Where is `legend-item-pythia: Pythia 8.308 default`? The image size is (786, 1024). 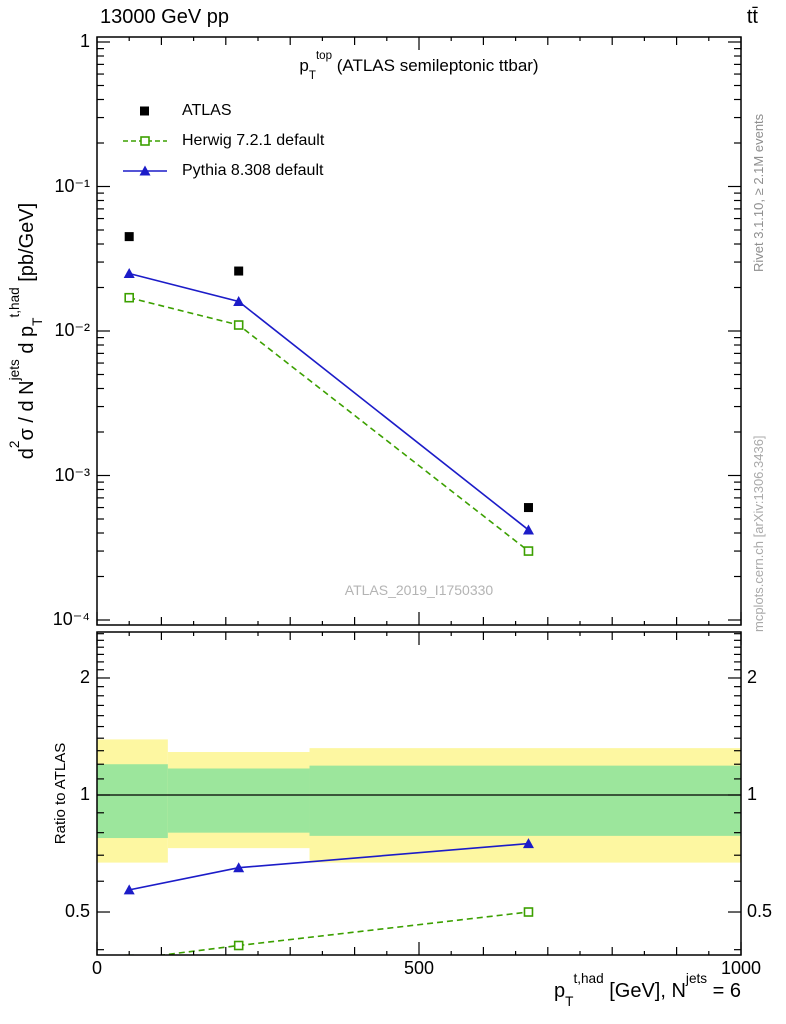 legend-item-pythia: Pythia 8.308 default is located at coordinates (223, 170).